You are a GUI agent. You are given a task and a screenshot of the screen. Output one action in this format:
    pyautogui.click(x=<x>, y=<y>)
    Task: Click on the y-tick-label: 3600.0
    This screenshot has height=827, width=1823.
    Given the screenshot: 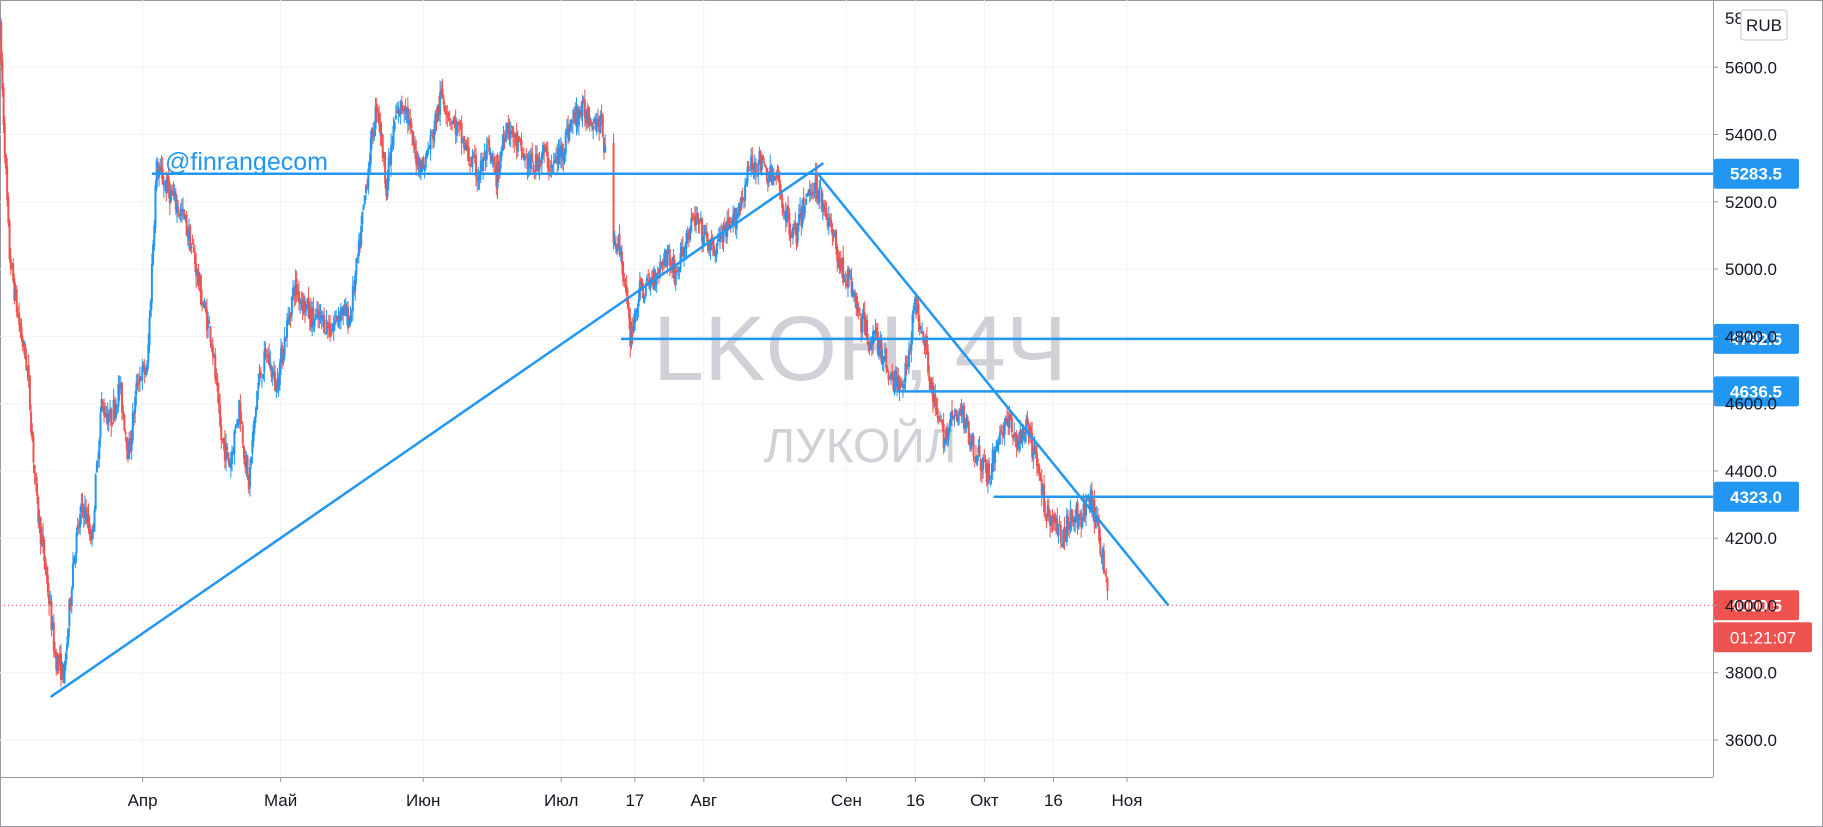 What is the action you would take?
    pyautogui.click(x=1751, y=740)
    